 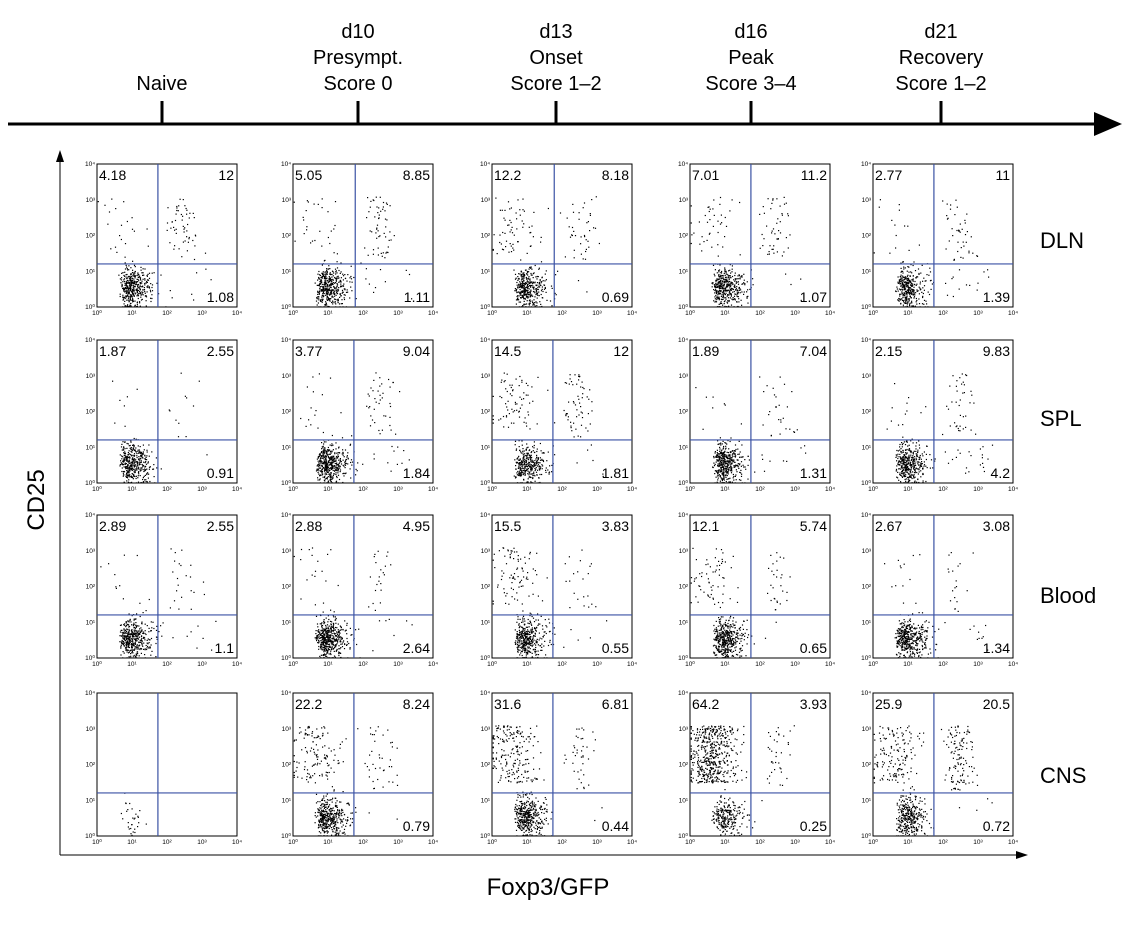 What do you see at coordinates (328, 489) in the screenshot?
I see `x-tick-label: 10¹` at bounding box center [328, 489].